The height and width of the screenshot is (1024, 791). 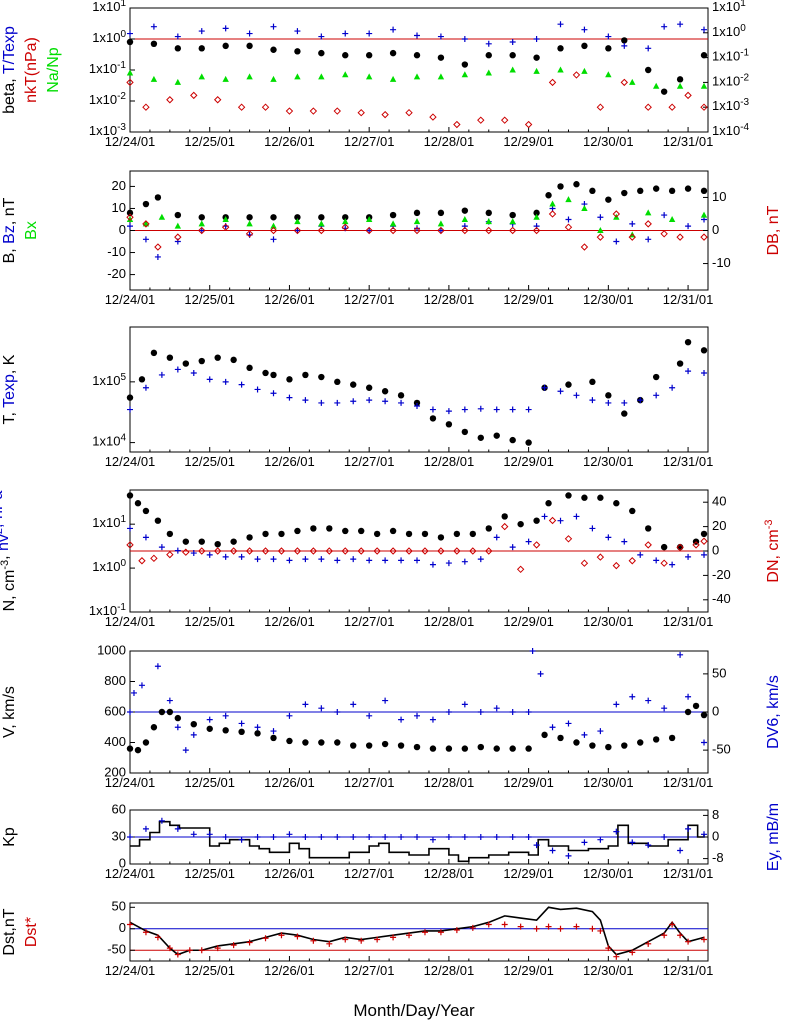 I want to click on y-axis-title: T, Texp, K, so click(x=9, y=389).